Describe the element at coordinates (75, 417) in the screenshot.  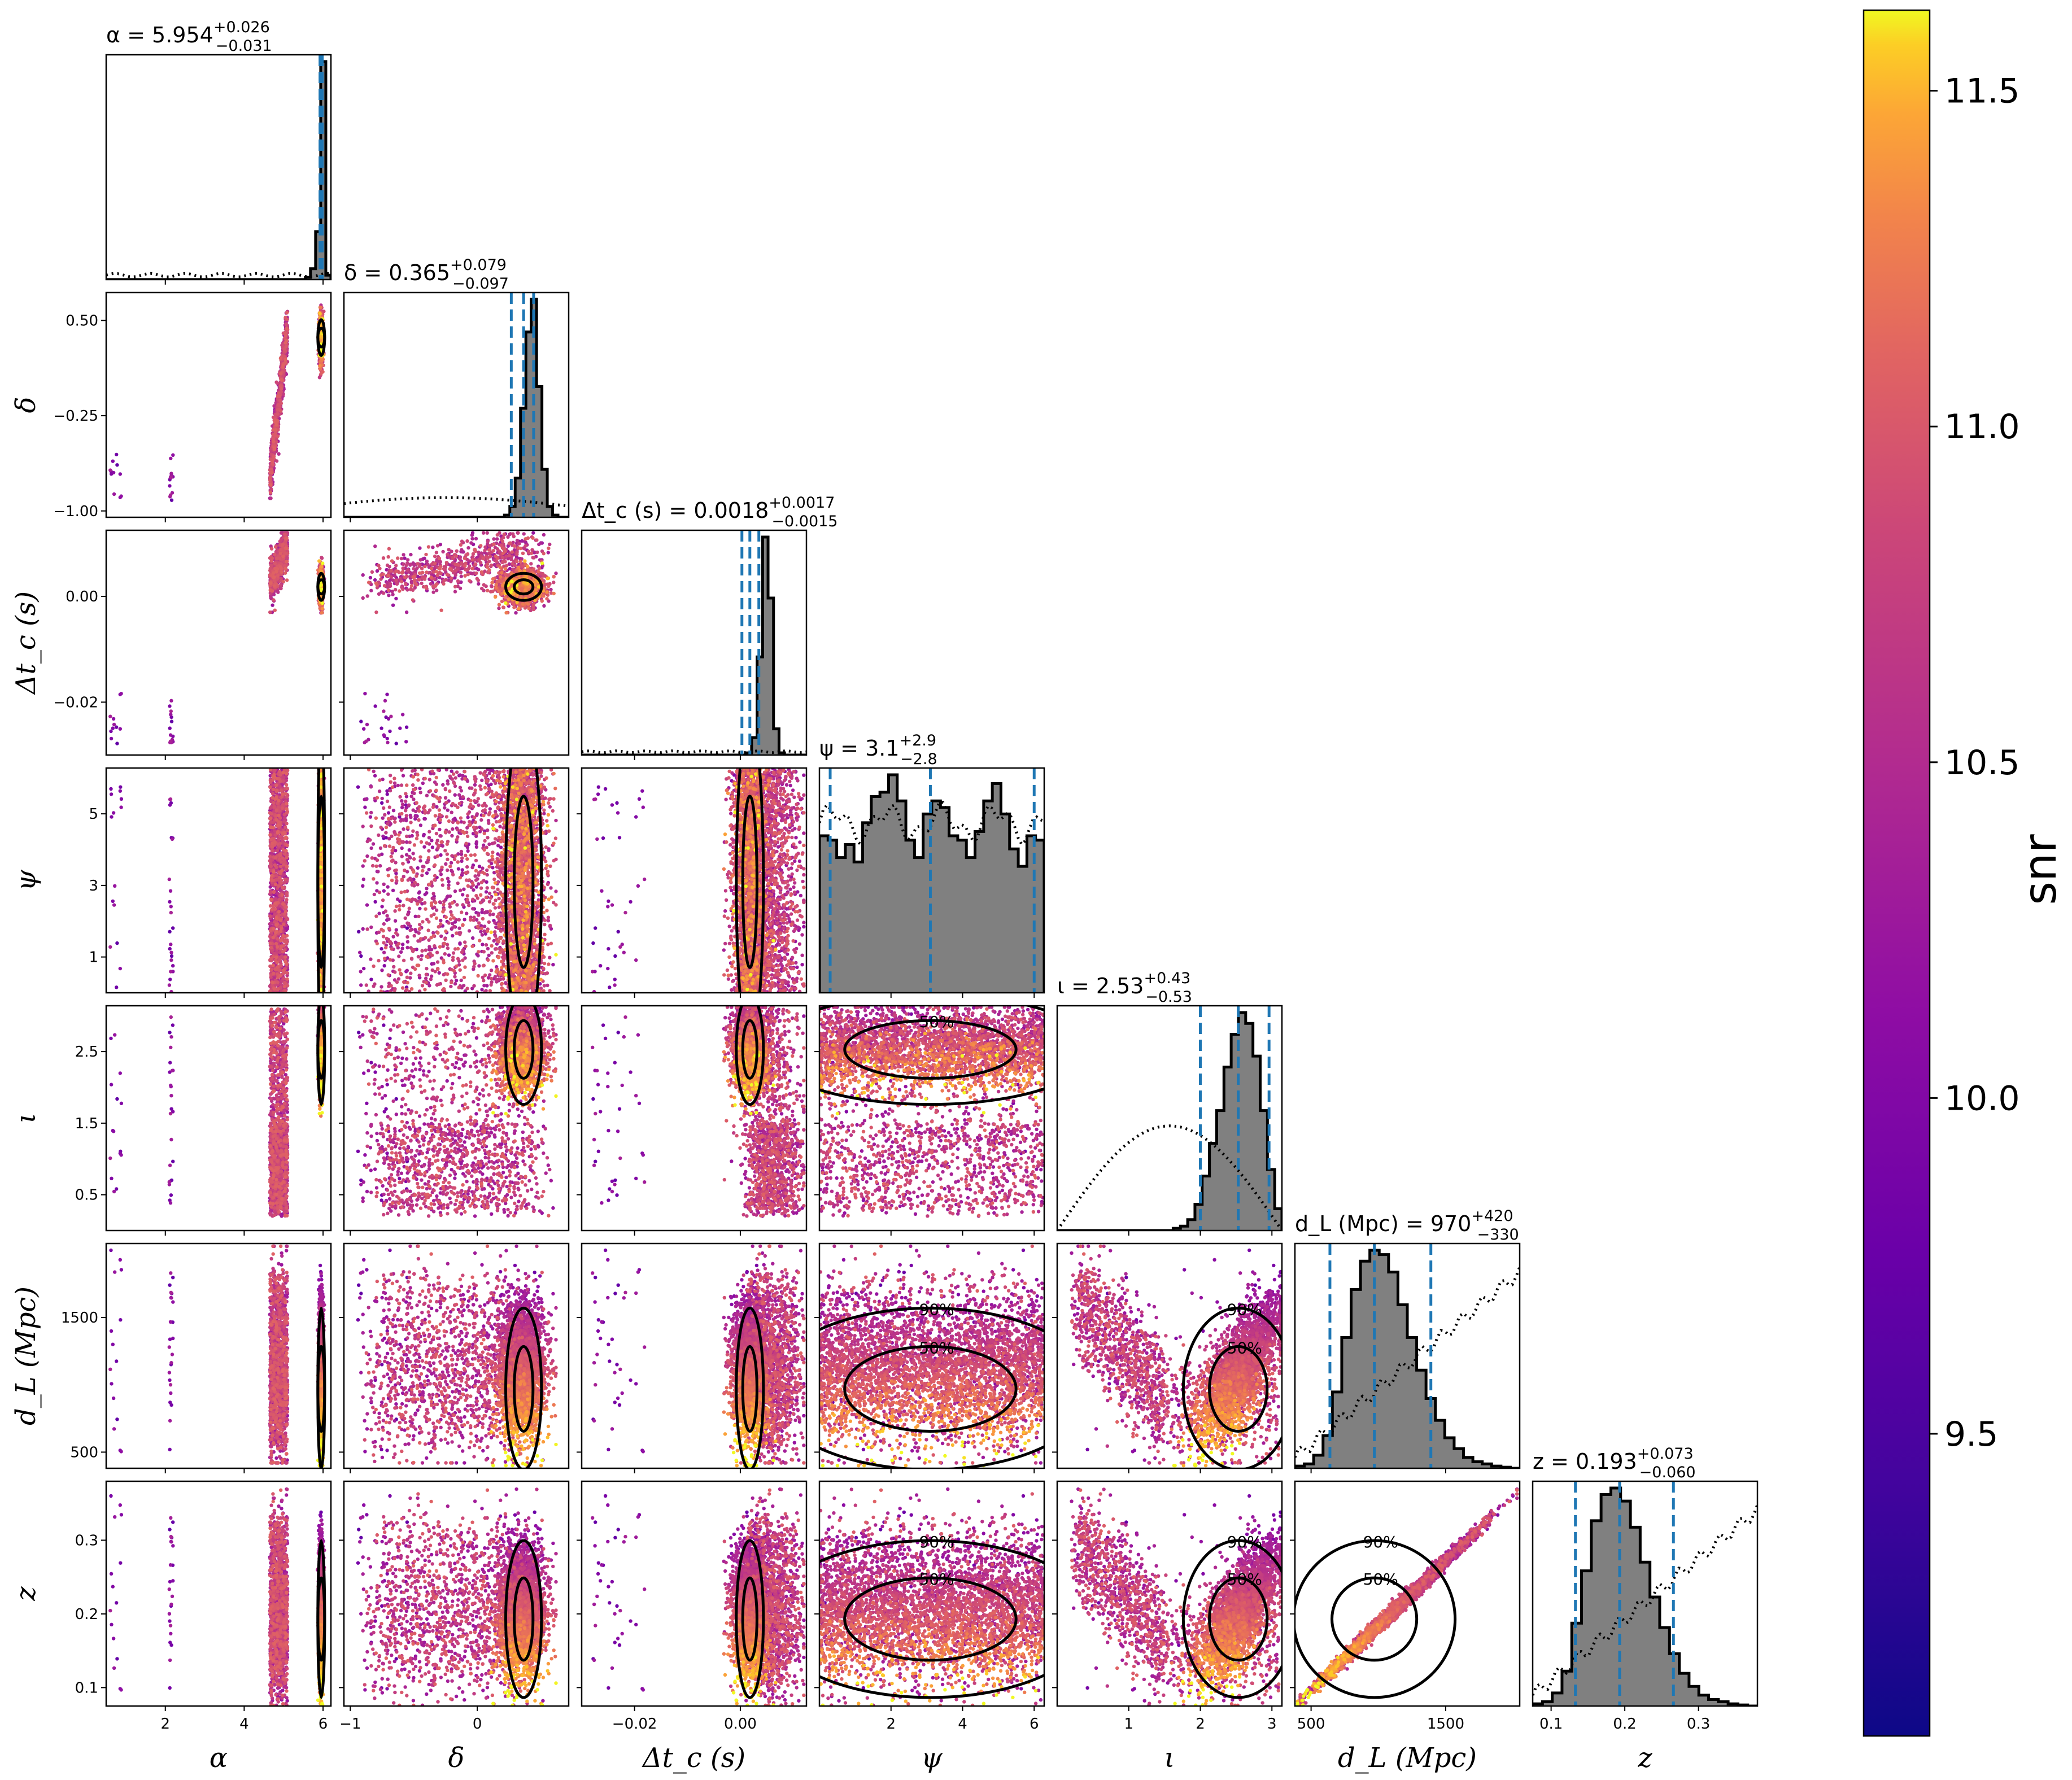
I see `y-tick-label: −0.25` at that location.